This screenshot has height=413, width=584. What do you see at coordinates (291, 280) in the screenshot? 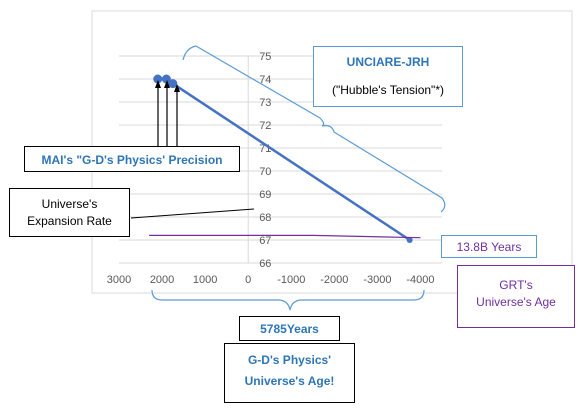
I see `x-tick-label: -1000` at bounding box center [291, 280].